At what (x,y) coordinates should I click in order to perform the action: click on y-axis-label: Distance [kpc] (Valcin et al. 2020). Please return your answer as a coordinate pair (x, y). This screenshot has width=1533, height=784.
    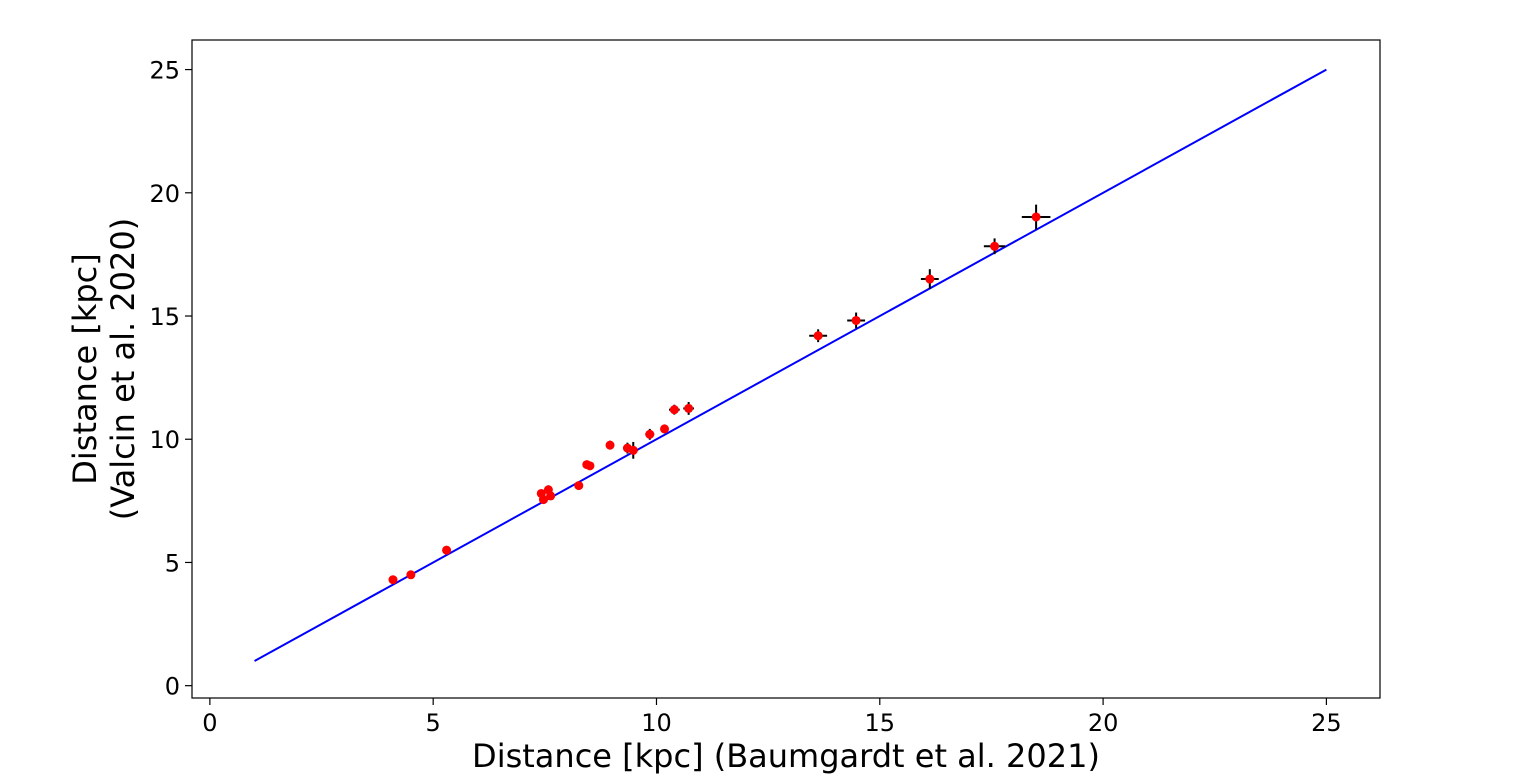
    Looking at the image, I should click on (104, 369).